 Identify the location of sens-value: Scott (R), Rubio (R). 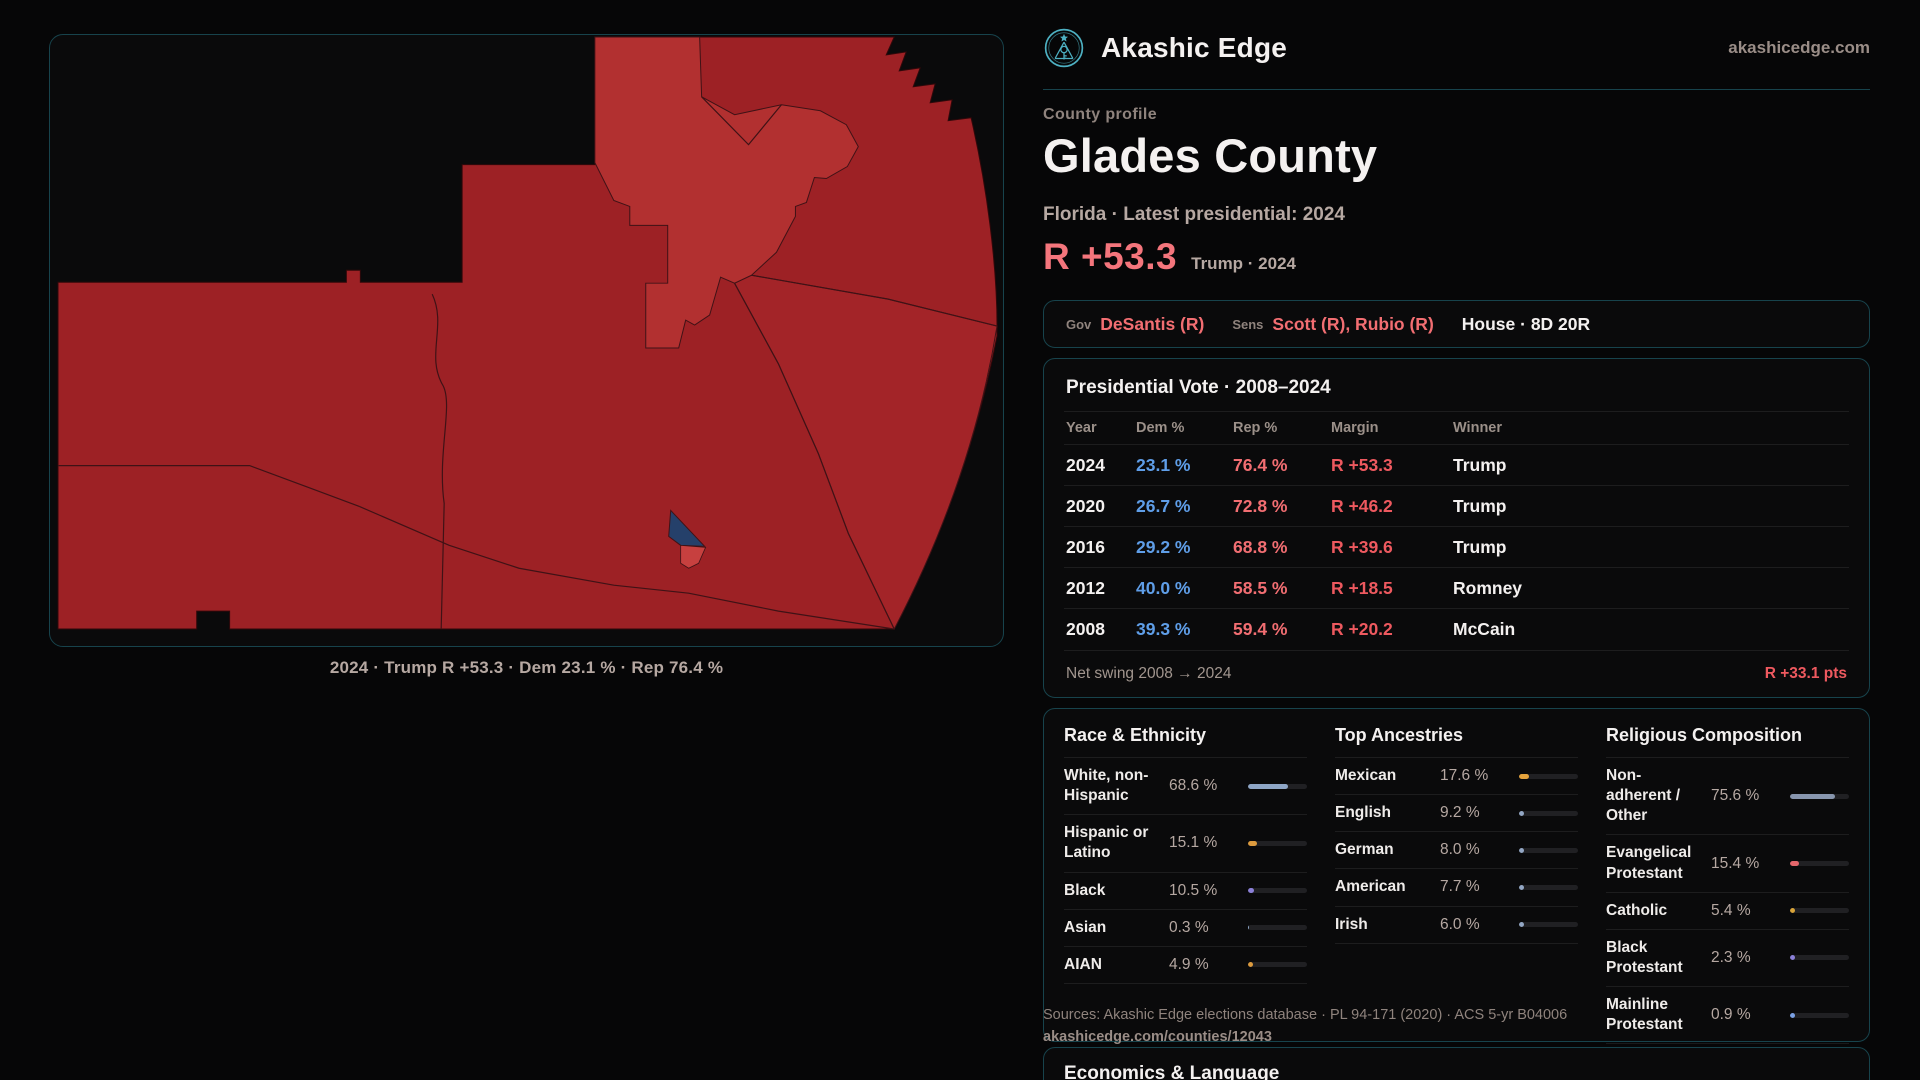
(1353, 323).